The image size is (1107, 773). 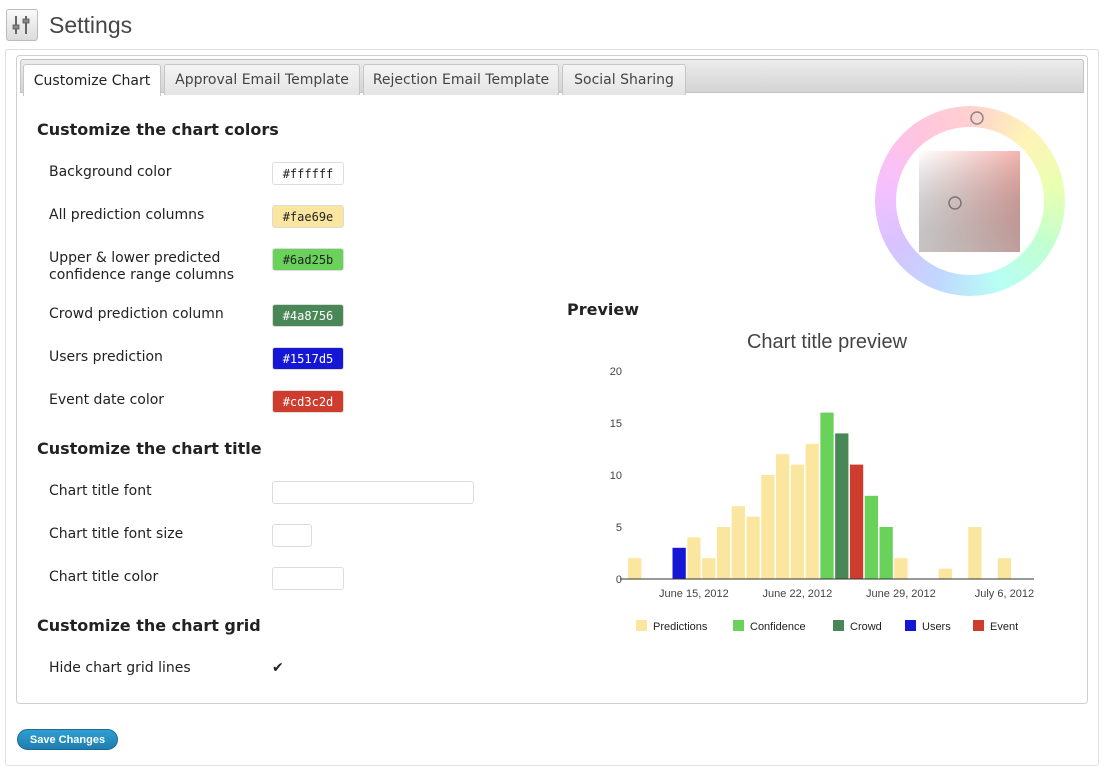 What do you see at coordinates (308, 401) in the screenshot?
I see `event-date-color-input: #cd3c2d` at bounding box center [308, 401].